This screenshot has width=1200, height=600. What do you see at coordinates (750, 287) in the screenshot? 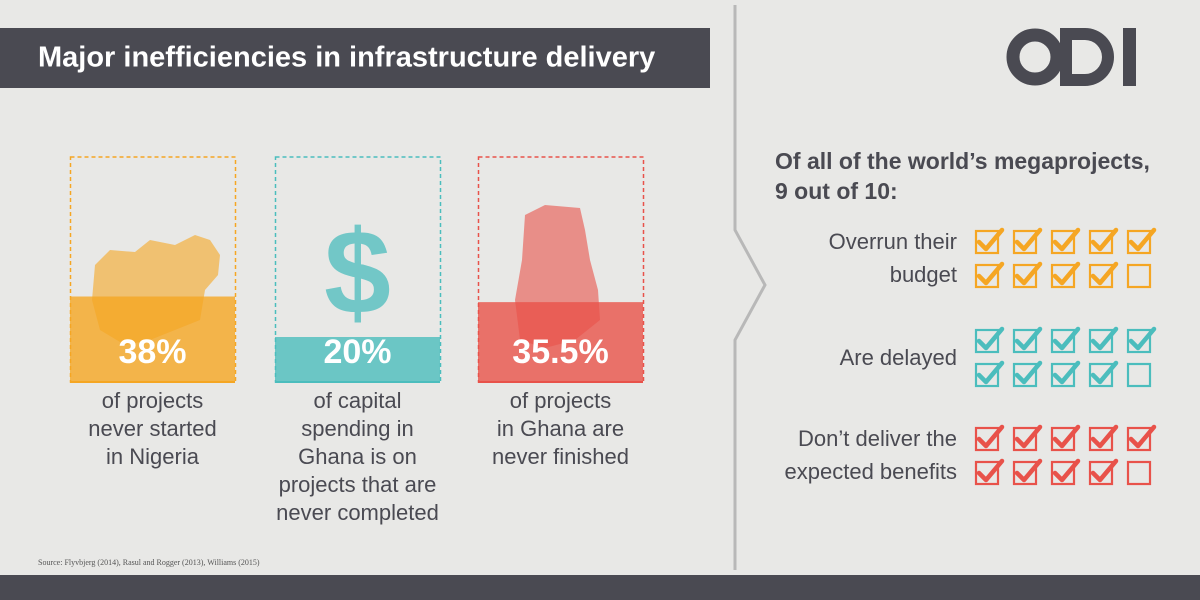
I see `divider` at bounding box center [750, 287].